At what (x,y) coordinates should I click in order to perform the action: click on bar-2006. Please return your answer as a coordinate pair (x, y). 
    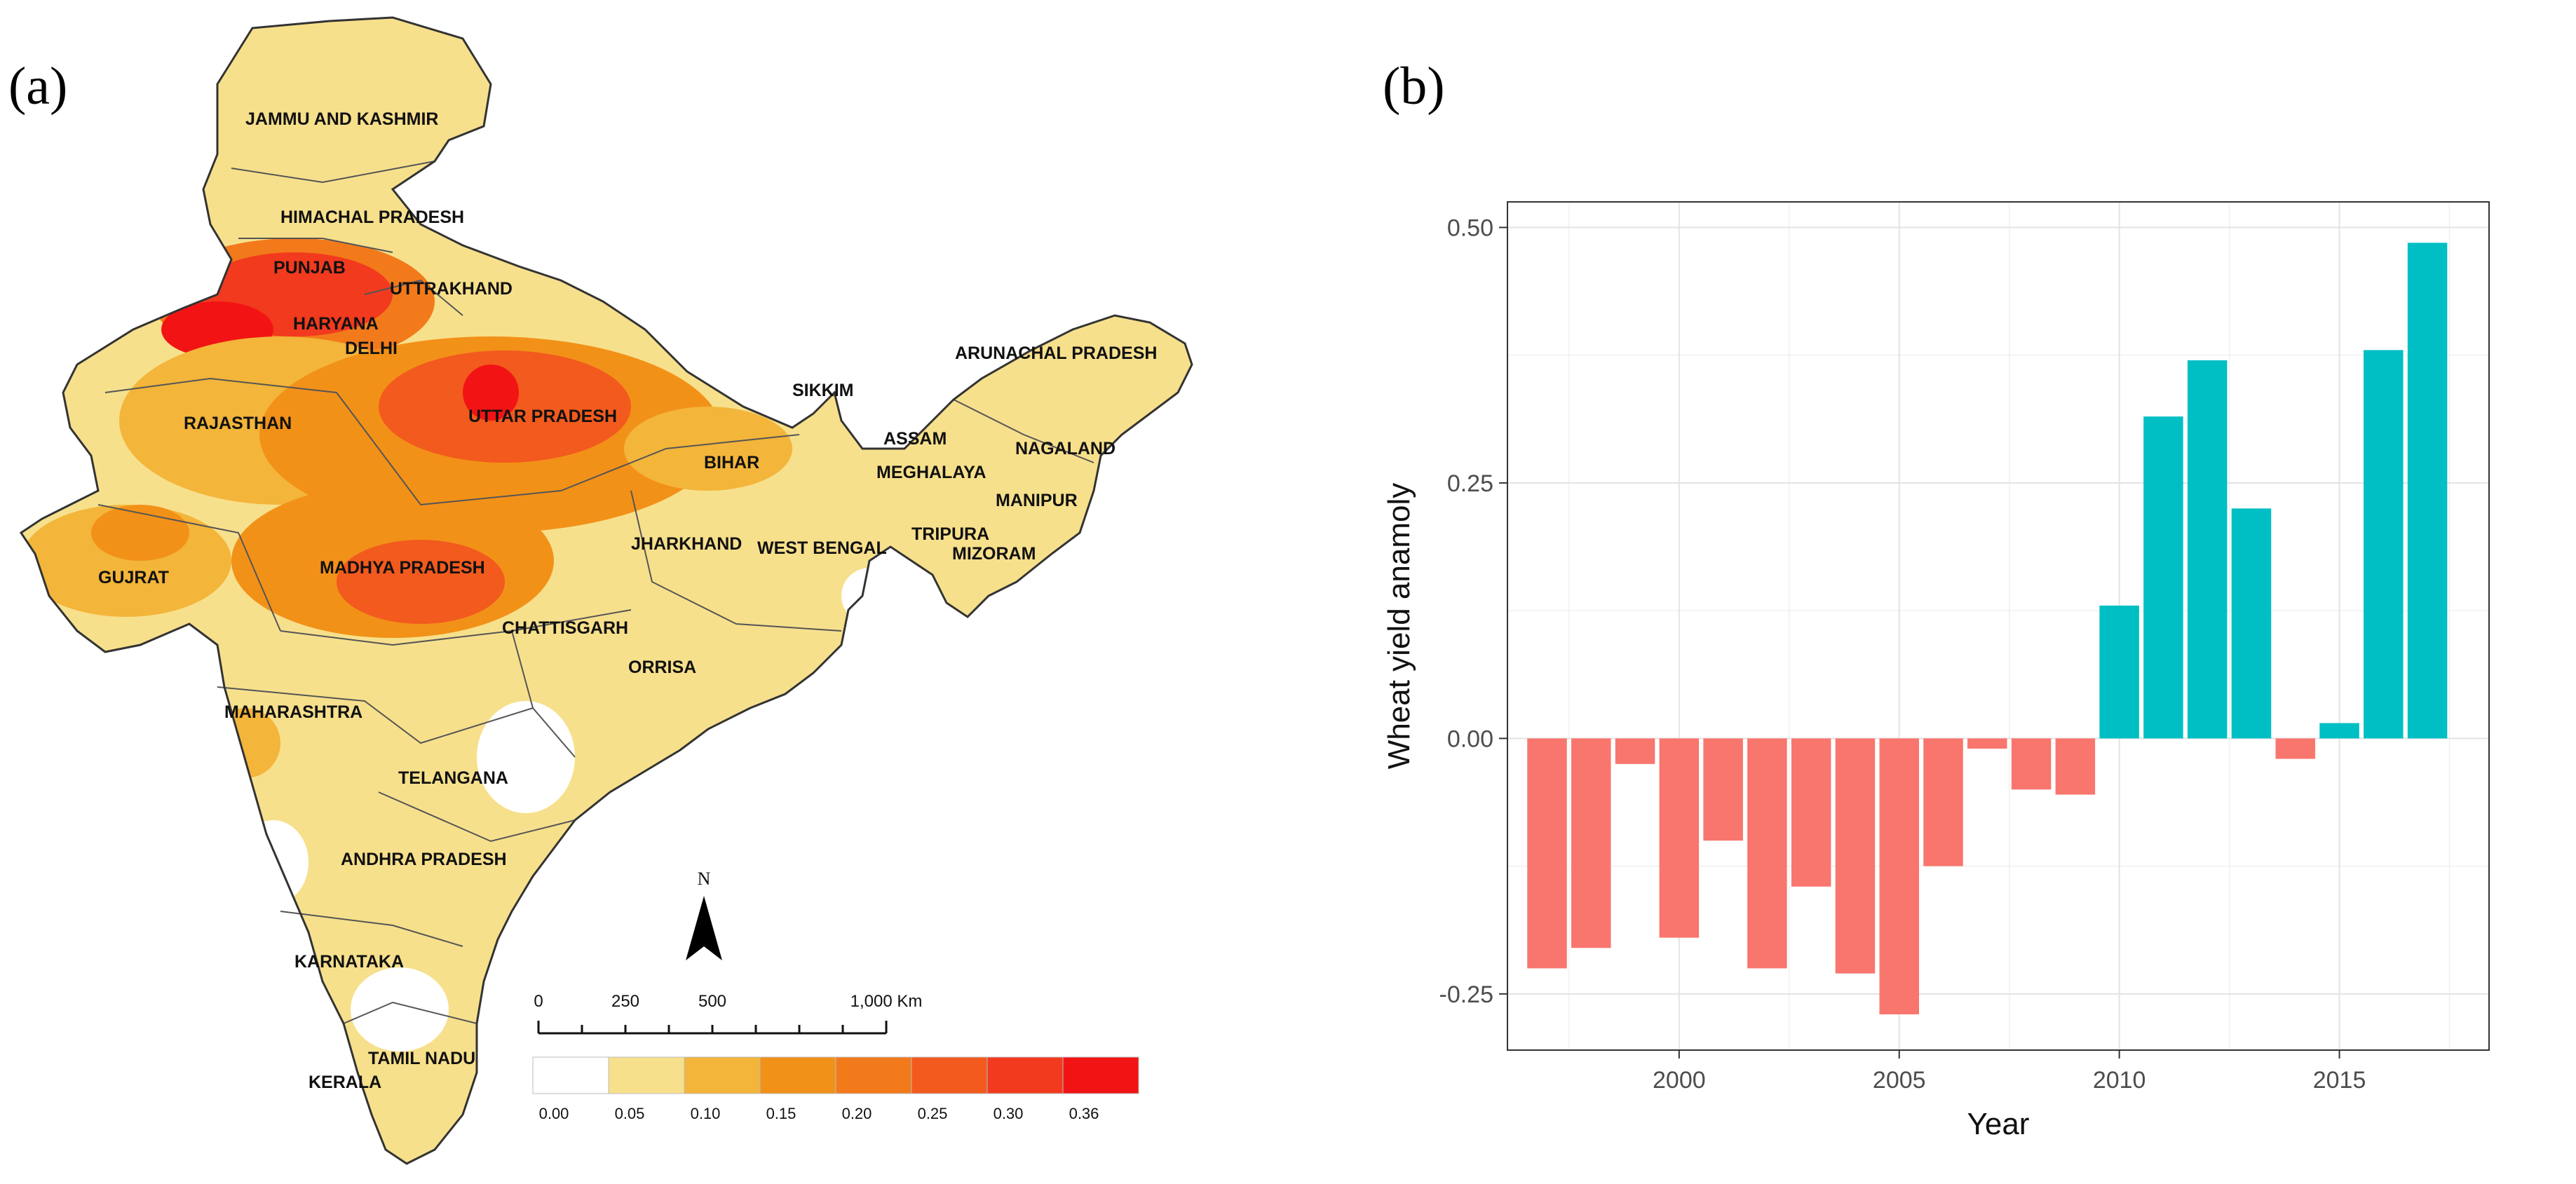
    Looking at the image, I should click on (1943, 802).